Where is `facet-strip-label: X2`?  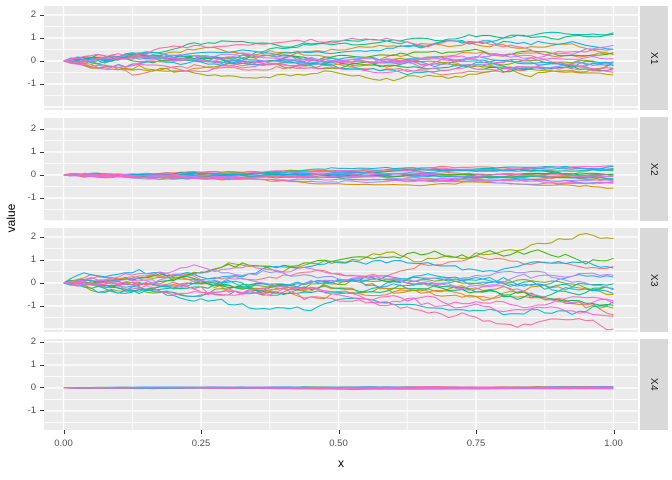
facet-strip-label: X2 is located at coordinates (654, 169).